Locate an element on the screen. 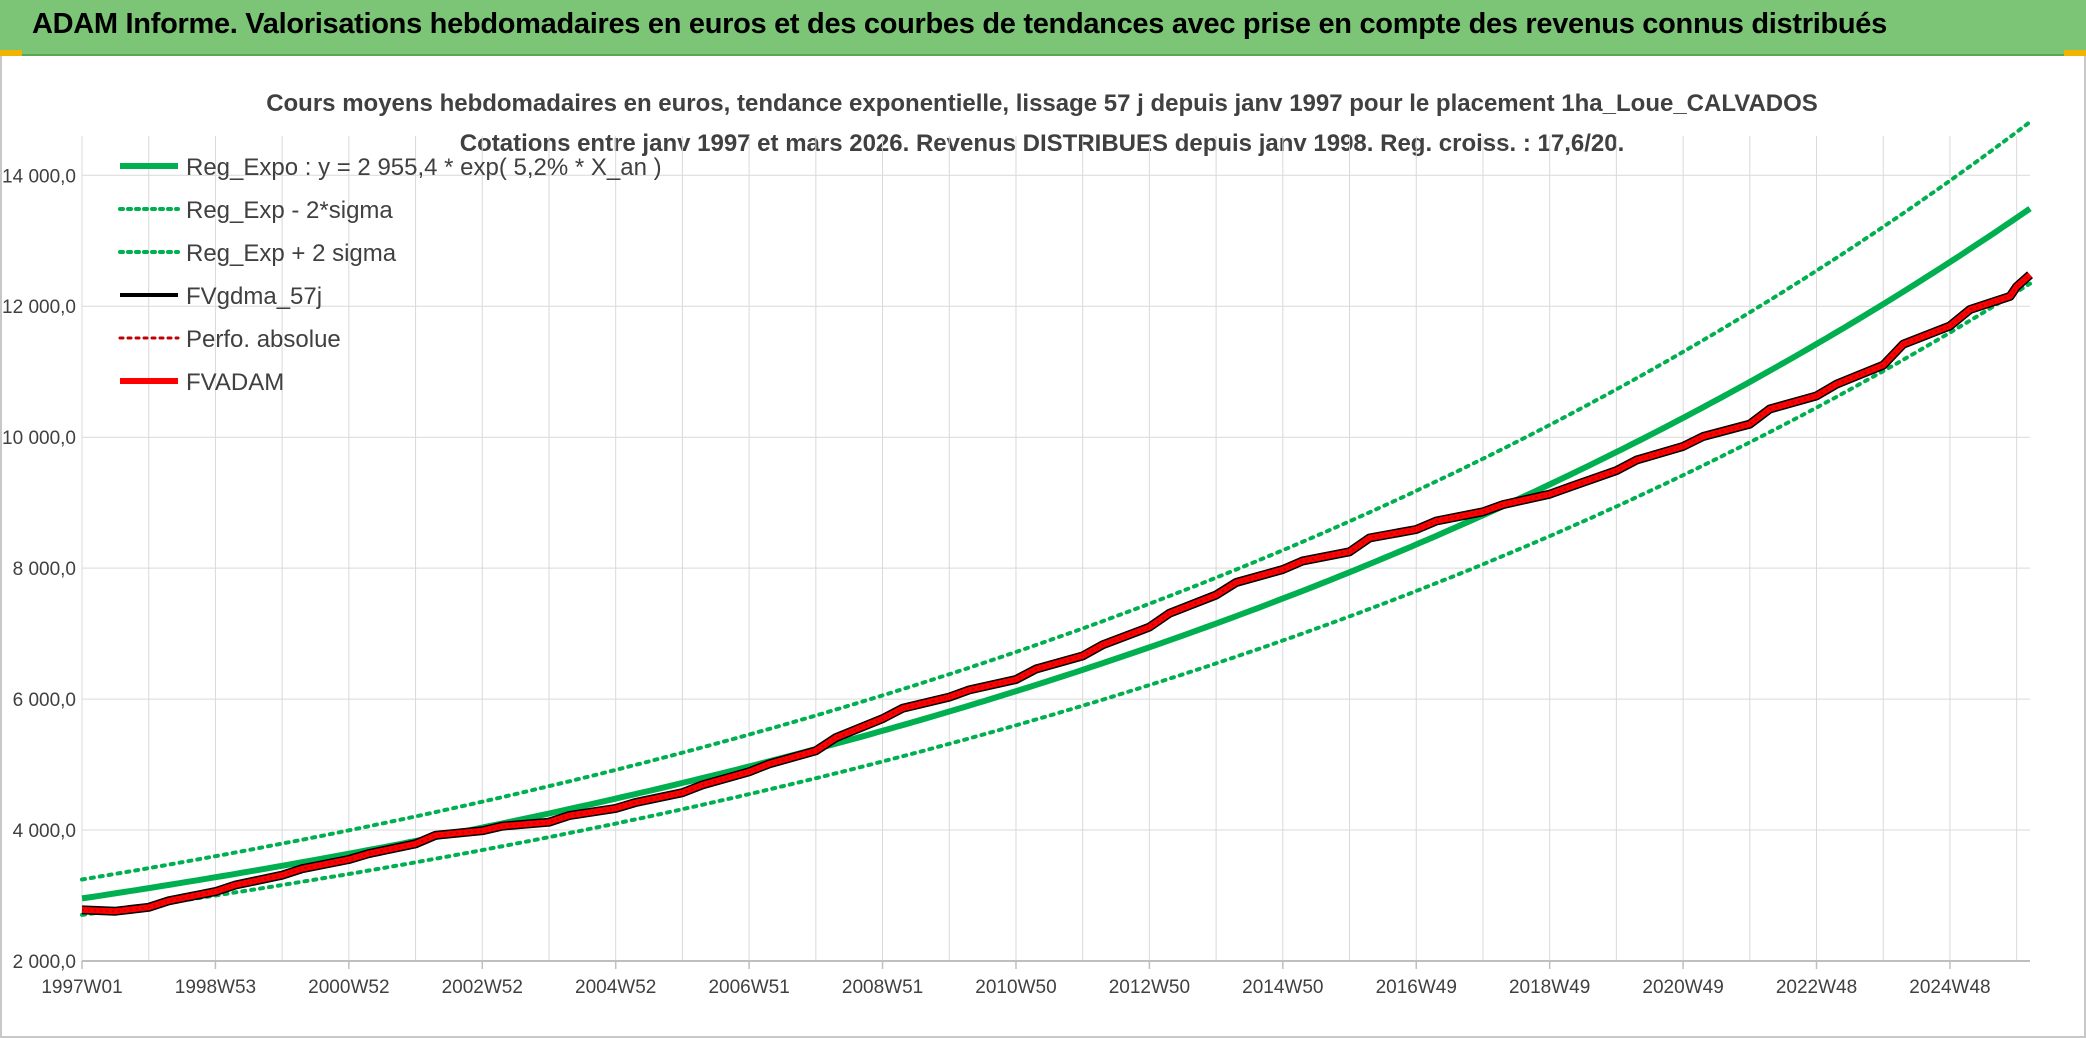  x-tick-label: 2002W52 is located at coordinates (482, 987).